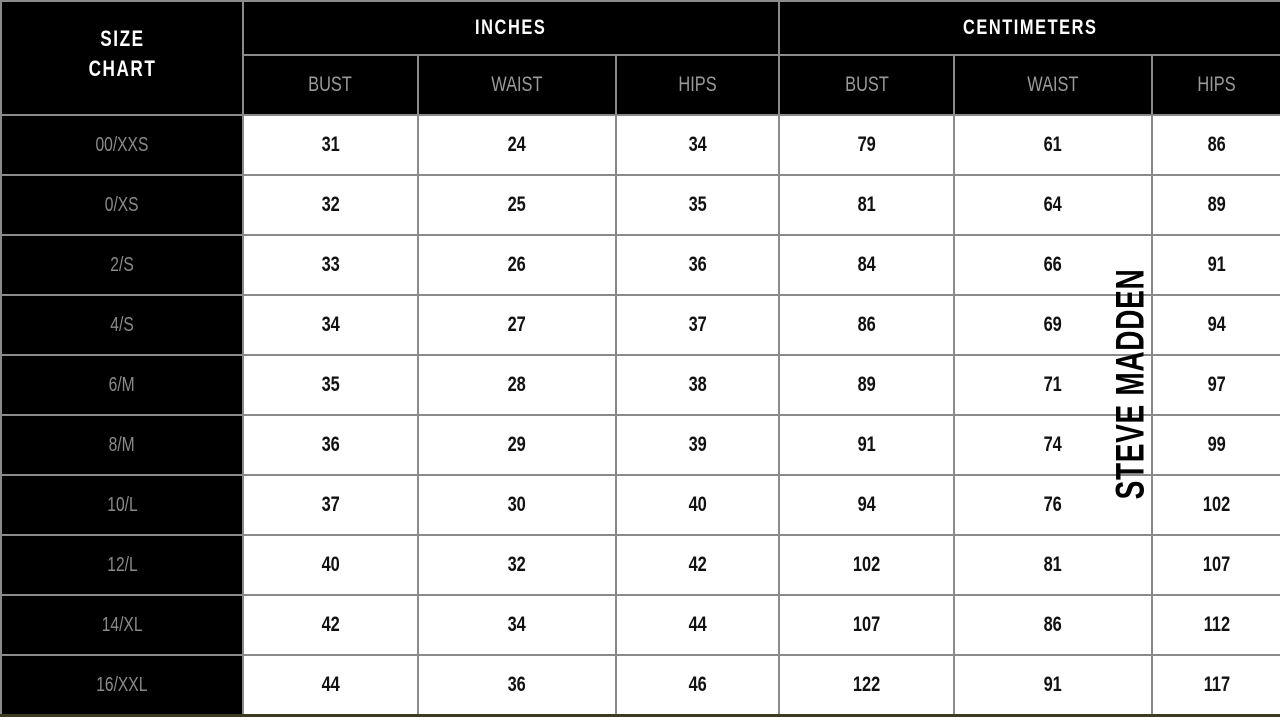 The width and height of the screenshot is (1280, 720). What do you see at coordinates (517, 265) in the screenshot?
I see `measurement-cell: 26` at bounding box center [517, 265].